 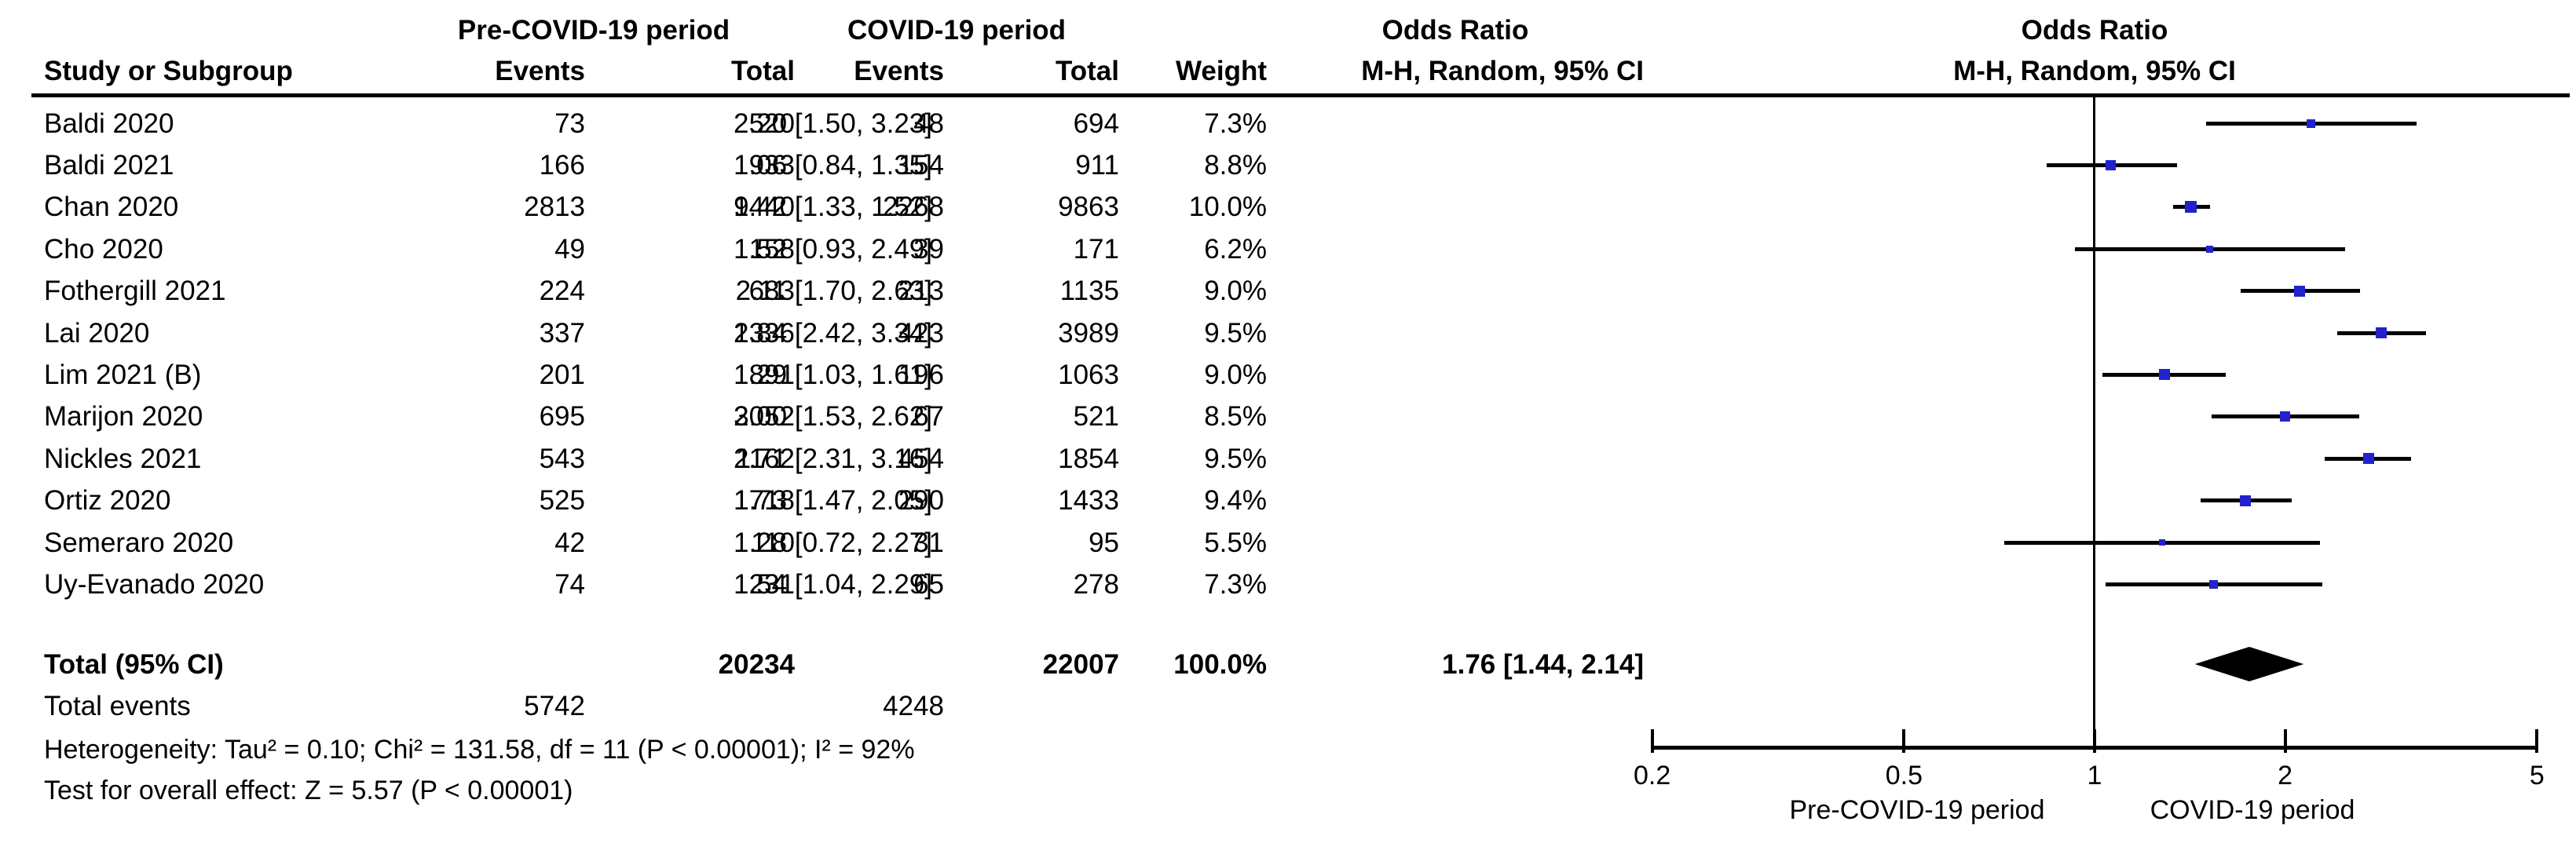 What do you see at coordinates (773, 542) in the screenshot?
I see `pre-total: 110` at bounding box center [773, 542].